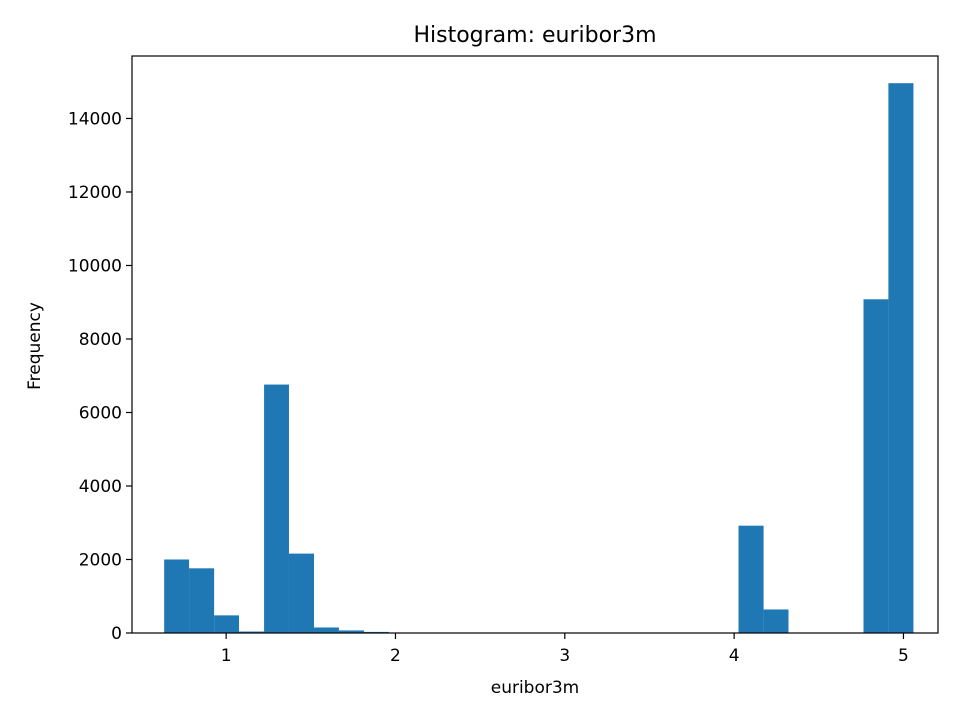  What do you see at coordinates (100, 413) in the screenshot?
I see `y-tick-label-3: 6000` at bounding box center [100, 413].